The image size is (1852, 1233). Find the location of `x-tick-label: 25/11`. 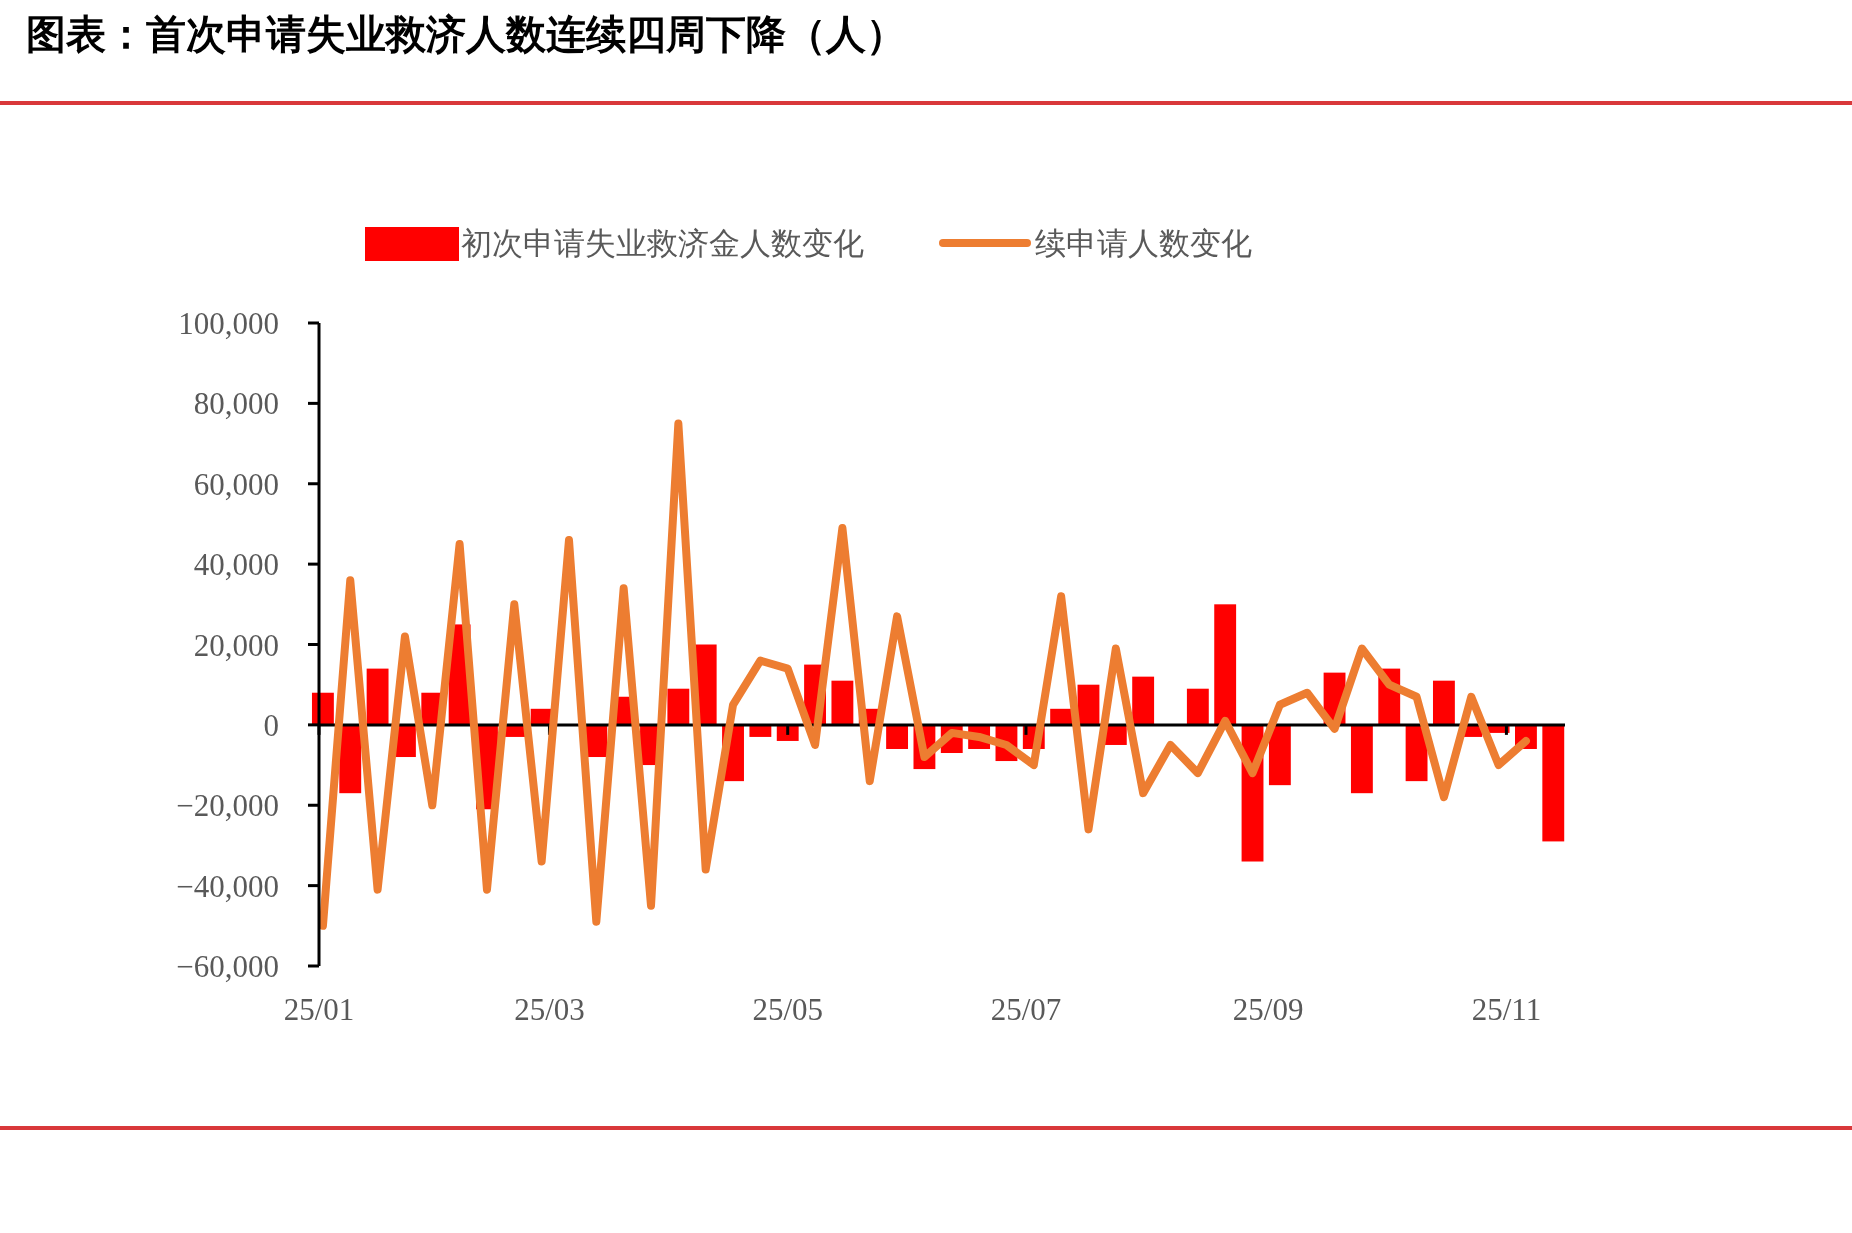

x-tick-label: 25/11 is located at coordinates (1506, 1009).